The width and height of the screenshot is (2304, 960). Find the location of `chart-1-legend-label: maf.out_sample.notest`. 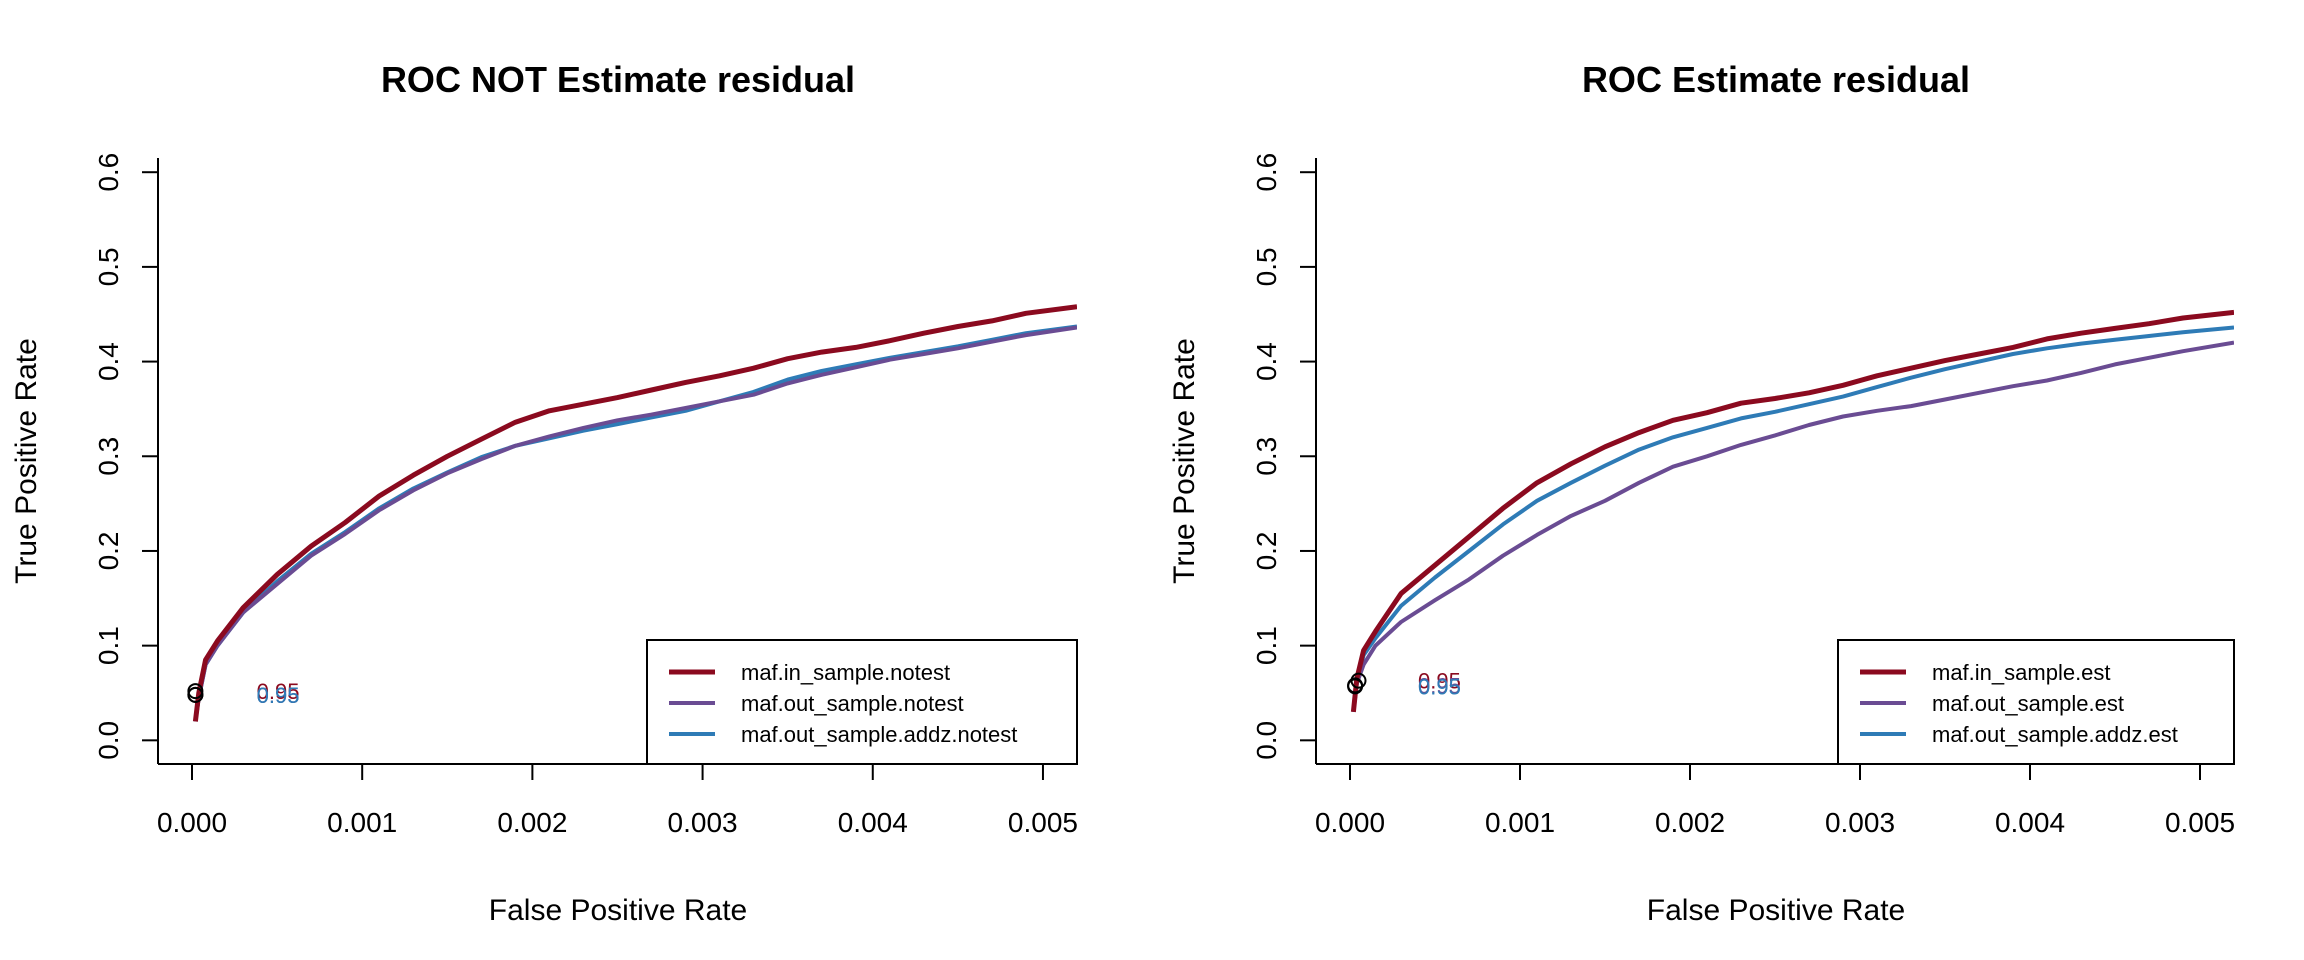

chart-1-legend-label: maf.out_sample.notest is located at coordinates (852, 703).